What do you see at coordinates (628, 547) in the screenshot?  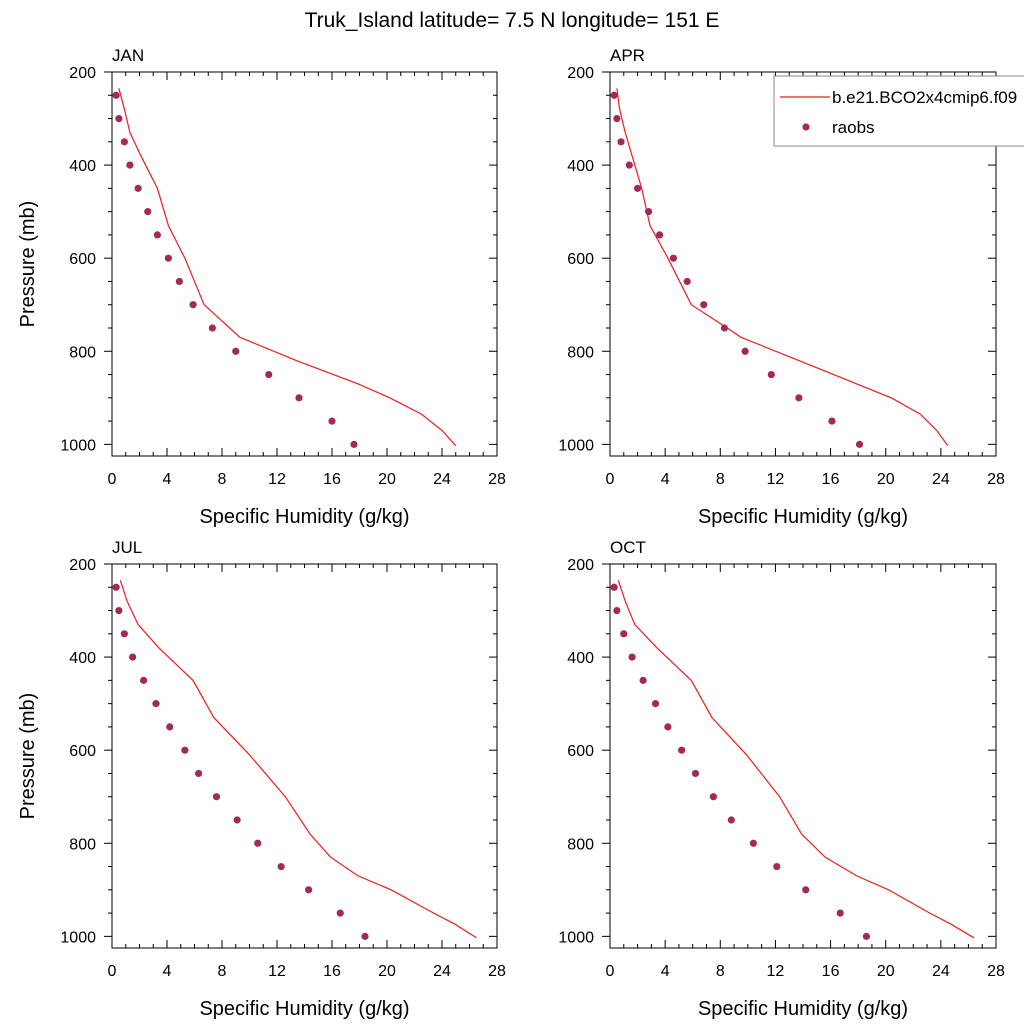 I see `panel-title: OCT` at bounding box center [628, 547].